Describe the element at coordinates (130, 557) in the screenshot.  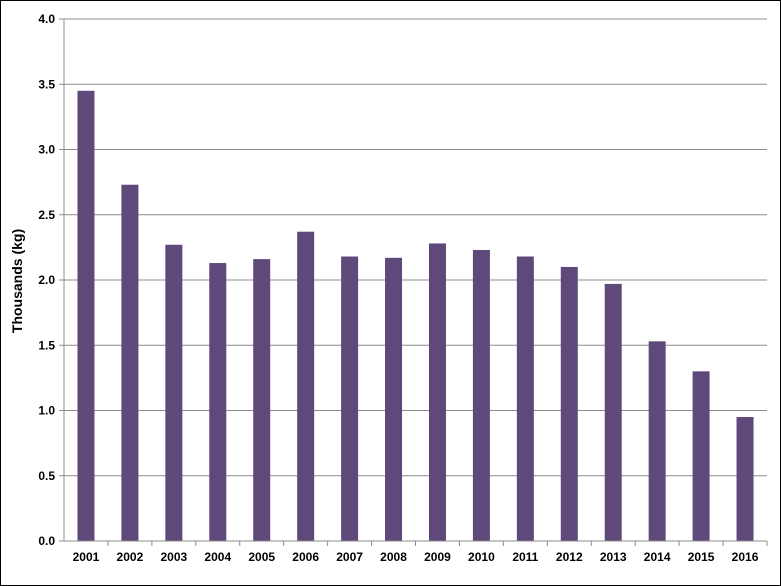
I see `x-tick-label: 2002` at that location.